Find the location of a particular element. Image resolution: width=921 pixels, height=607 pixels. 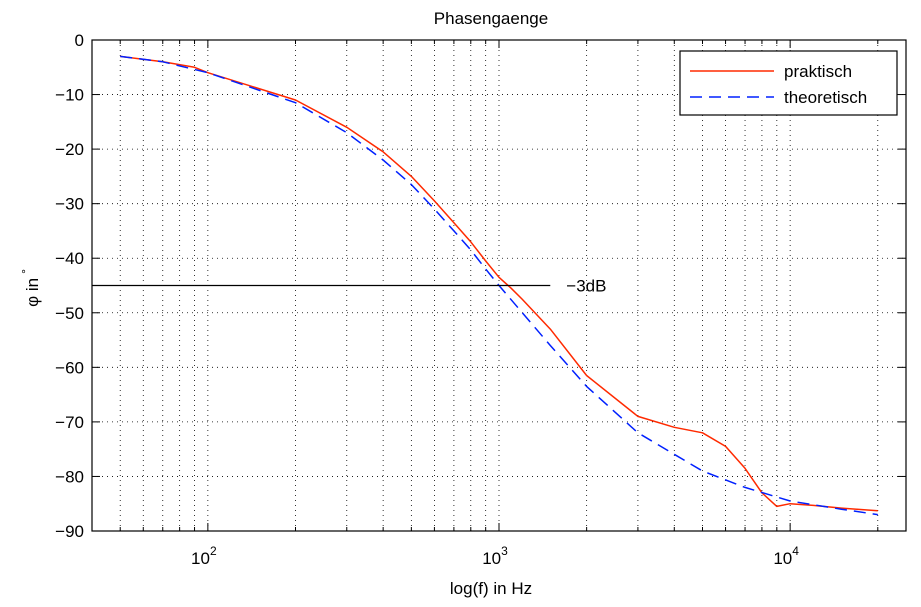

y-tick-label: −50 is located at coordinates (69, 313).